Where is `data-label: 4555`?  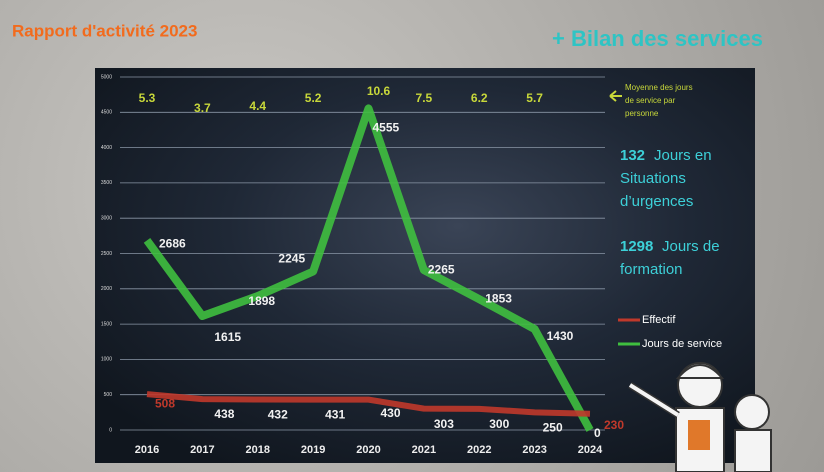 data-label: 4555 is located at coordinates (386, 128).